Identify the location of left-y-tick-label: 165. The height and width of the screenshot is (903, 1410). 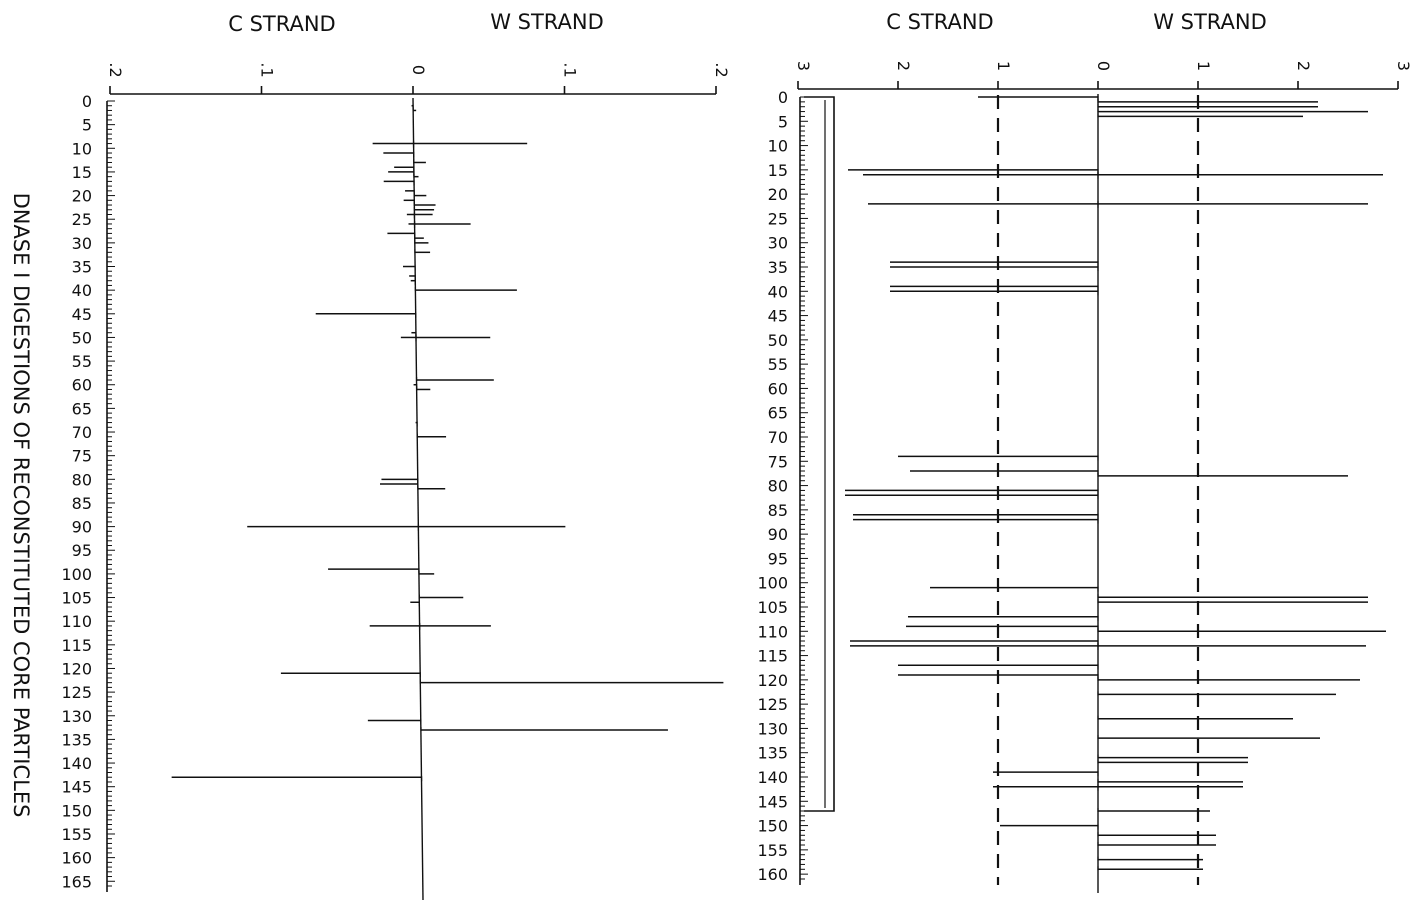
(76, 881).